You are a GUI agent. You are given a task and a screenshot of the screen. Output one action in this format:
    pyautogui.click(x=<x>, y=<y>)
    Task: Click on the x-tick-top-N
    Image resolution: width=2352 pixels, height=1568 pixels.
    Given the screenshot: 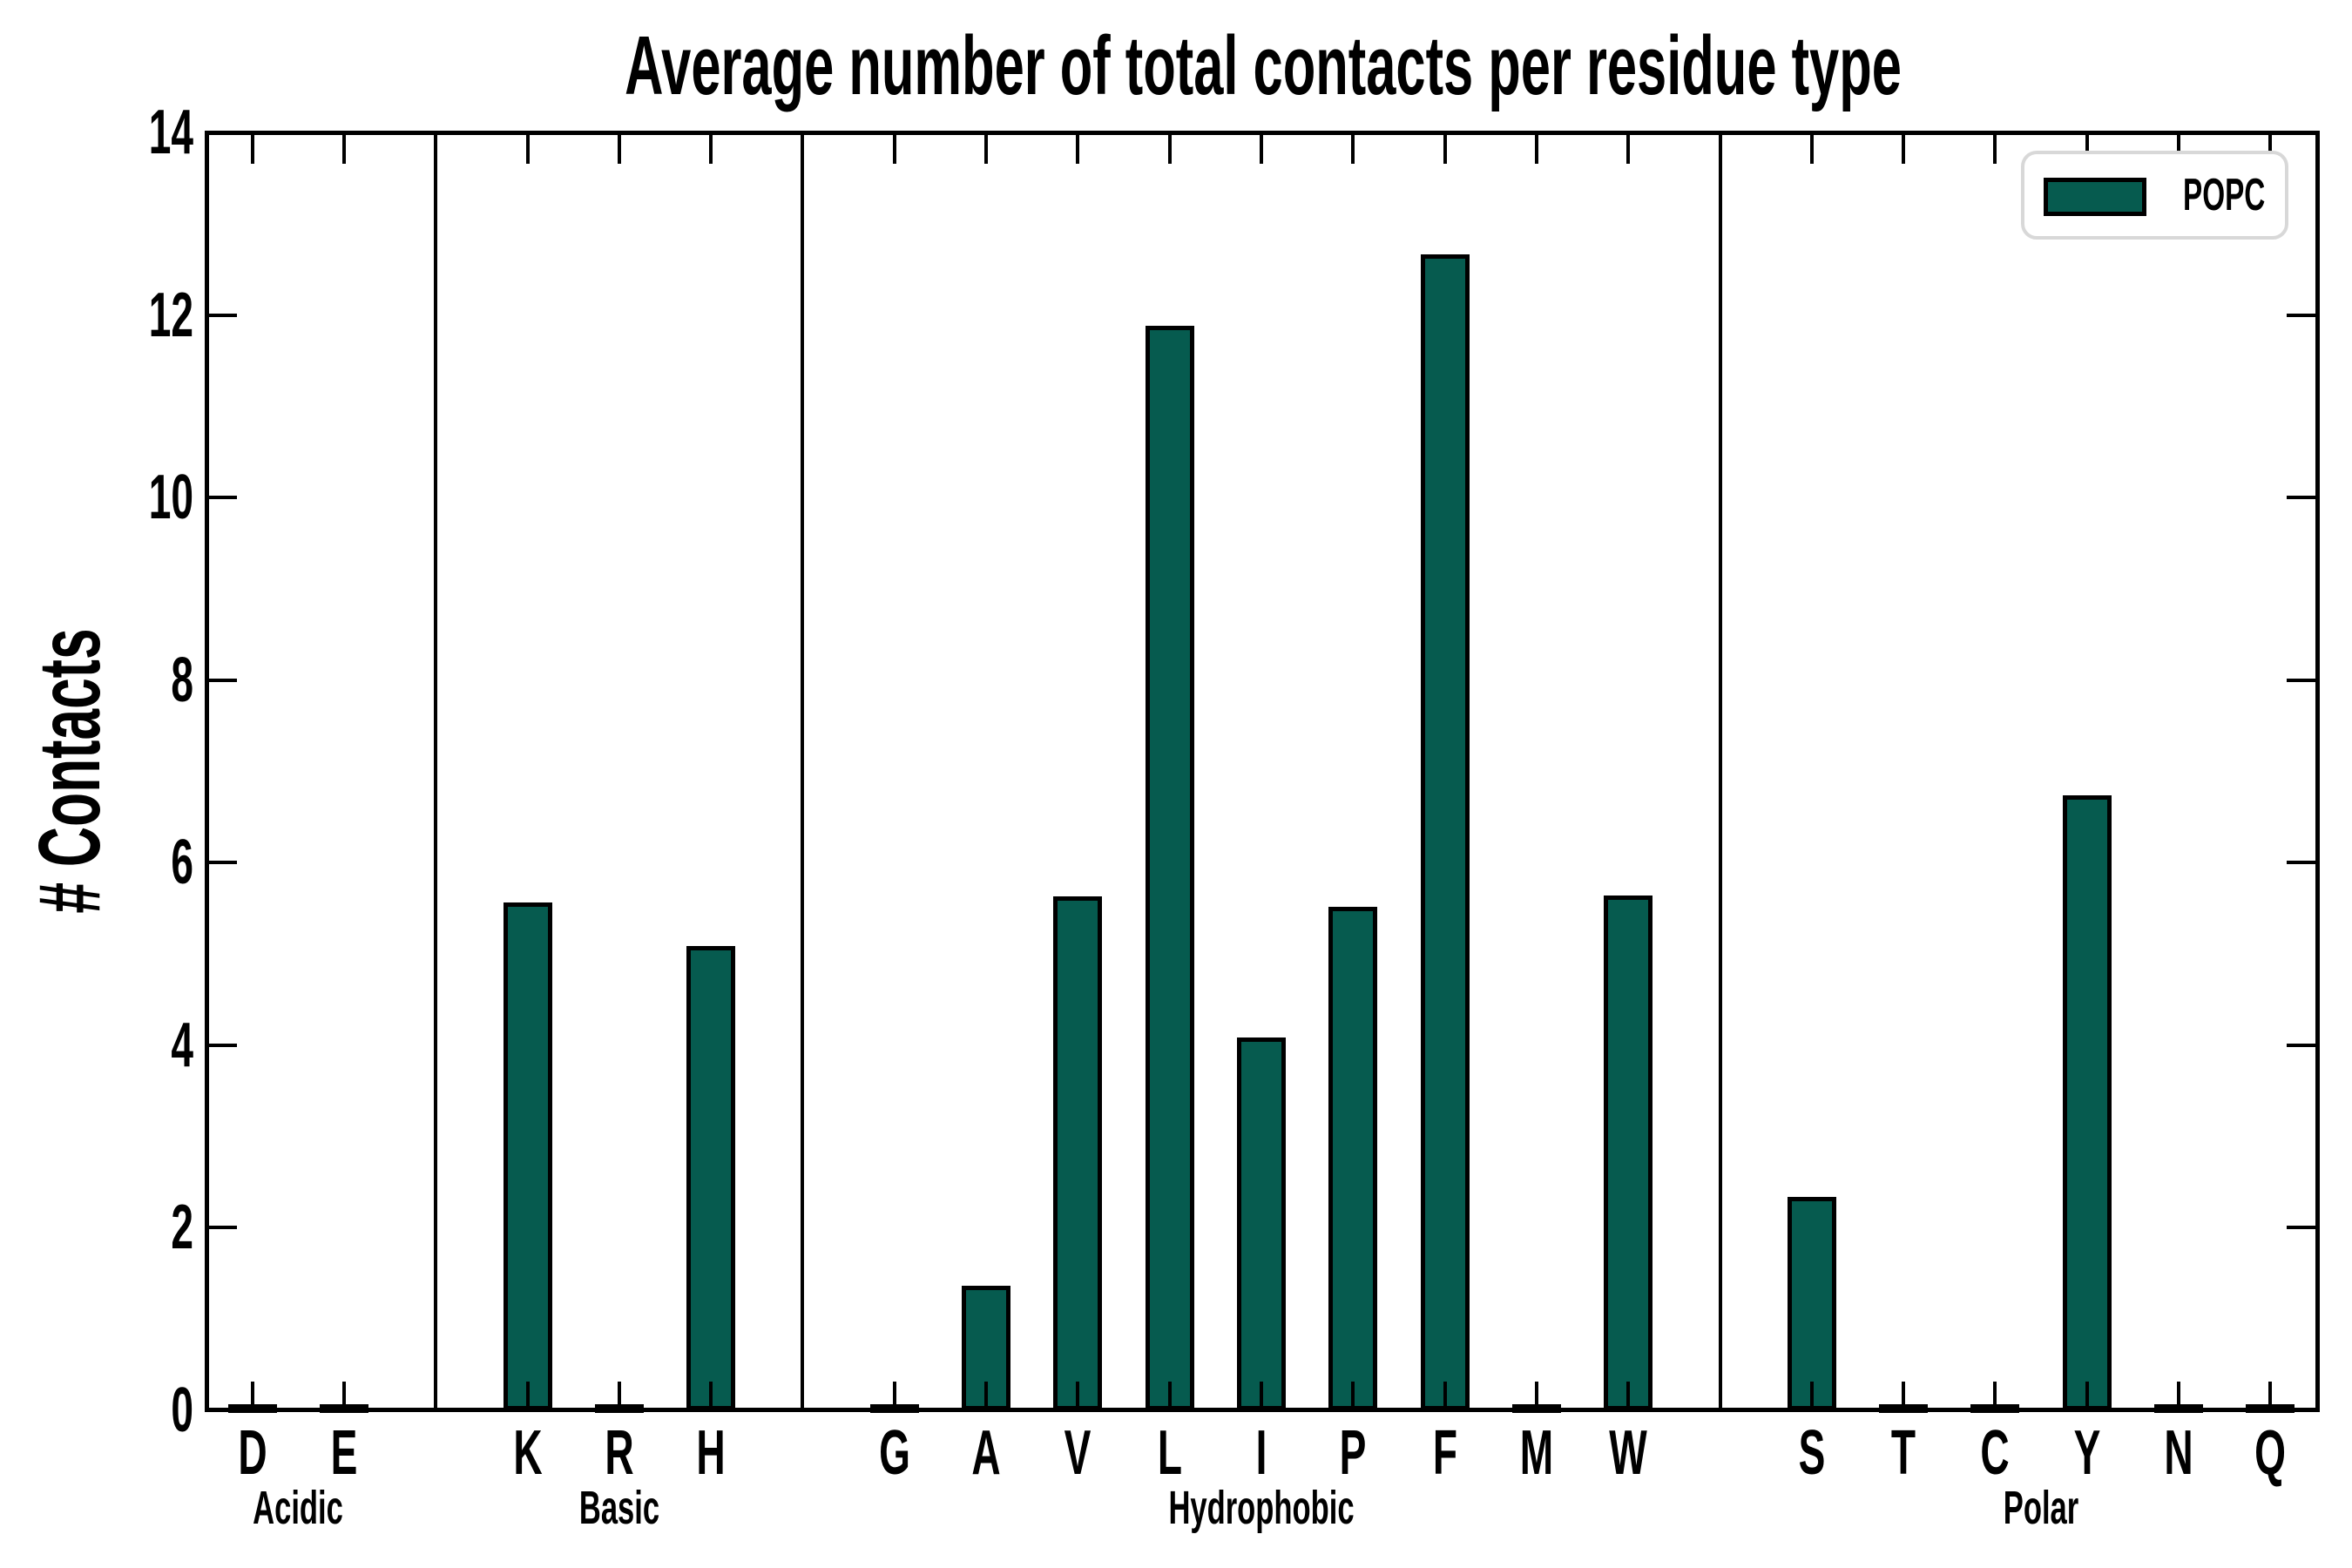 What is the action you would take?
    pyautogui.click(x=2179, y=150)
    